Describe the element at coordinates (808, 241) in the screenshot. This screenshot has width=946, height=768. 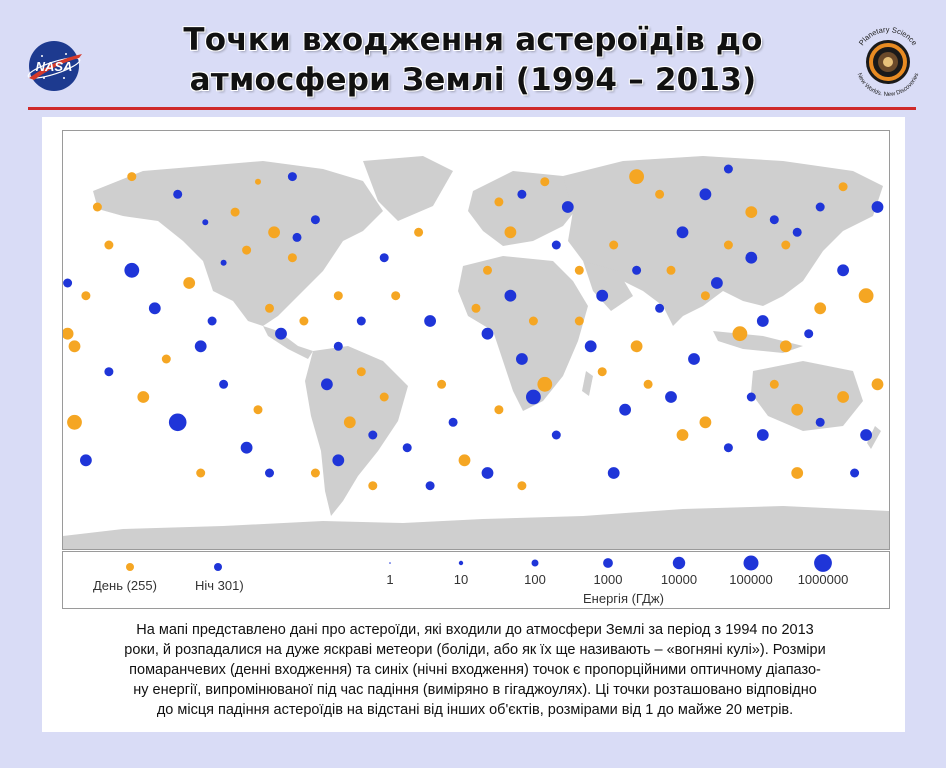
I see `japan` at that location.